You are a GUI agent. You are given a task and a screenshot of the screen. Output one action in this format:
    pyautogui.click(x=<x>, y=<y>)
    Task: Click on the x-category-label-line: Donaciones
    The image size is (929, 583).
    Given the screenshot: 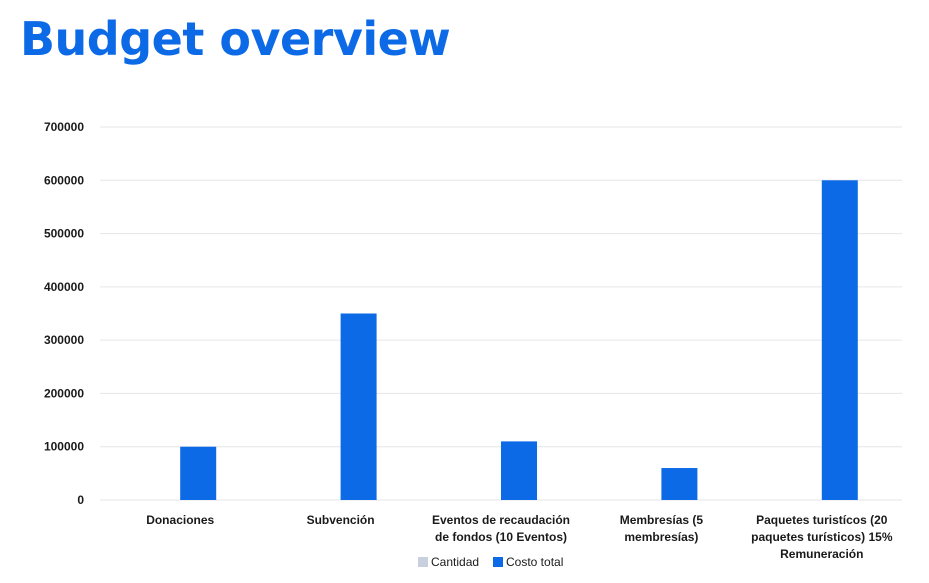 What is the action you would take?
    pyautogui.click(x=180, y=520)
    